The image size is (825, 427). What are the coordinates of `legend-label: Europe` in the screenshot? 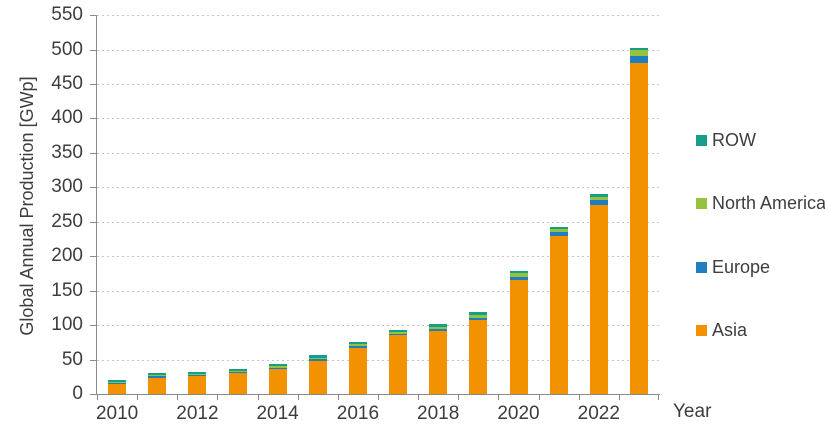 It's located at (741, 267).